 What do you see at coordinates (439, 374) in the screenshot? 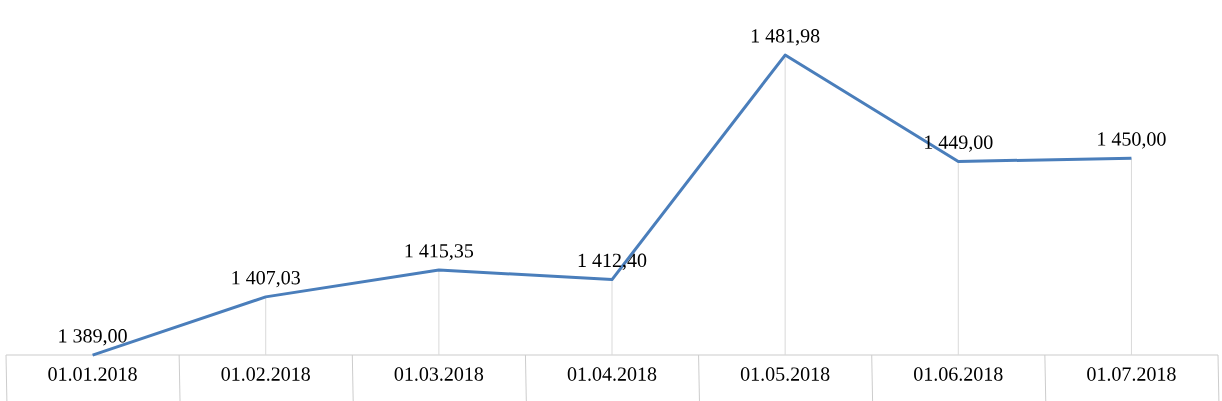
I see `x-tick-label: 01.03.2018` at bounding box center [439, 374].